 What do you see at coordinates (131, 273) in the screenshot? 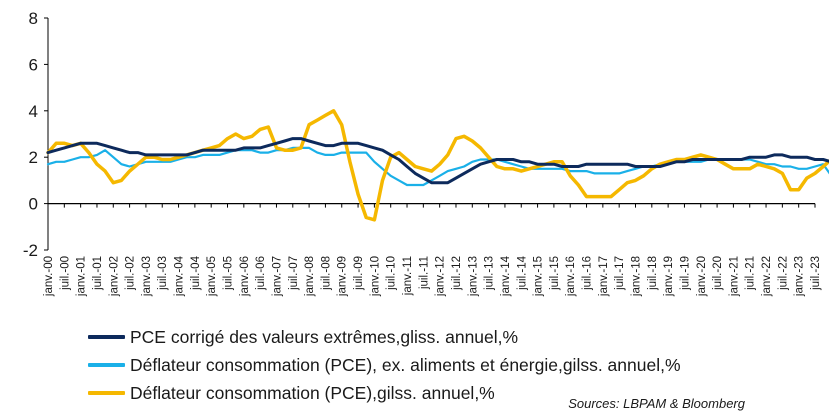
I see `x-tick-label: juil.-02` at bounding box center [131, 273].